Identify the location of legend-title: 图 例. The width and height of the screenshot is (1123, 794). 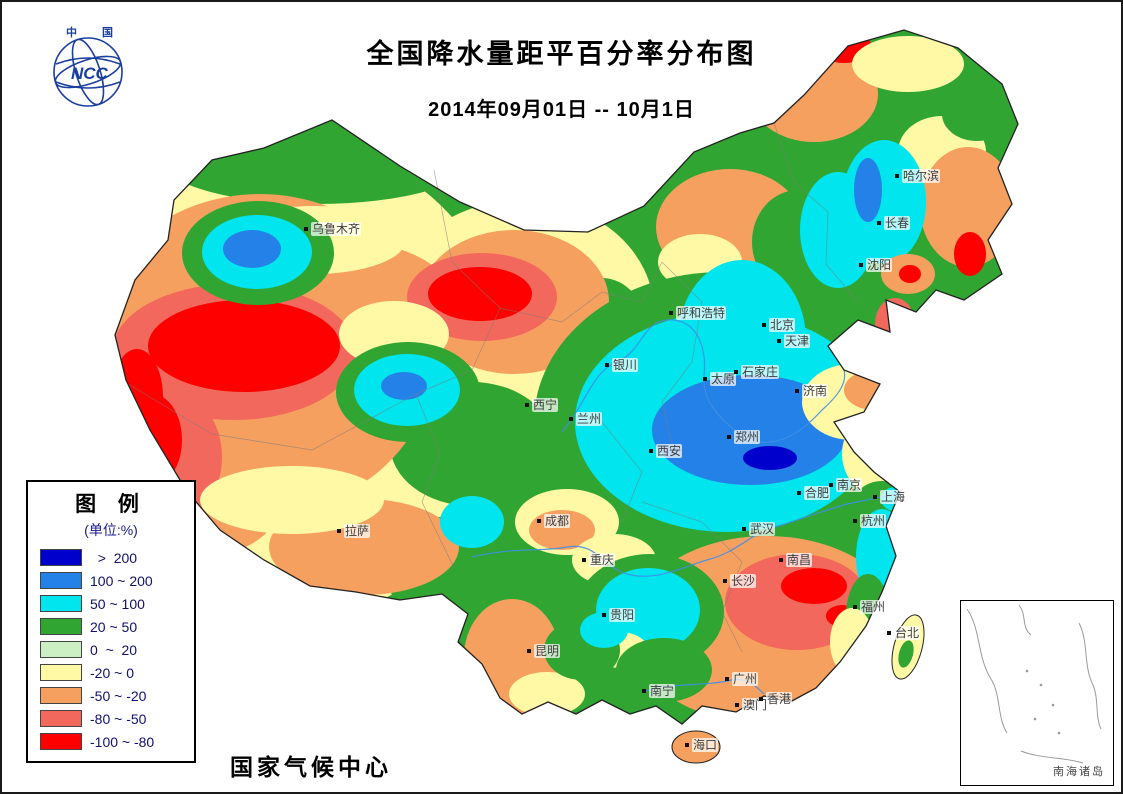
(111, 504).